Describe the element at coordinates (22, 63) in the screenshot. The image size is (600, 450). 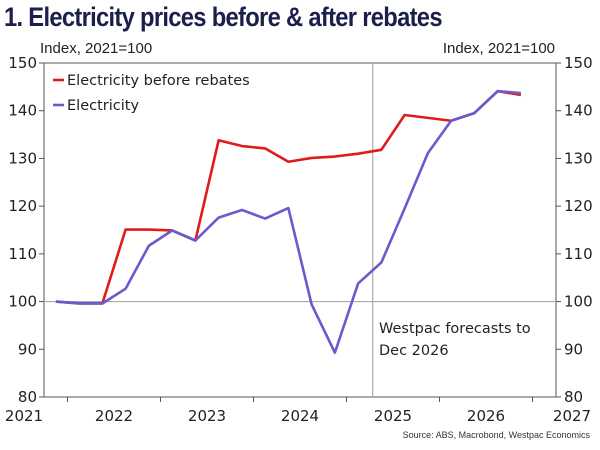
I see `y-tick-label-left: 150` at that location.